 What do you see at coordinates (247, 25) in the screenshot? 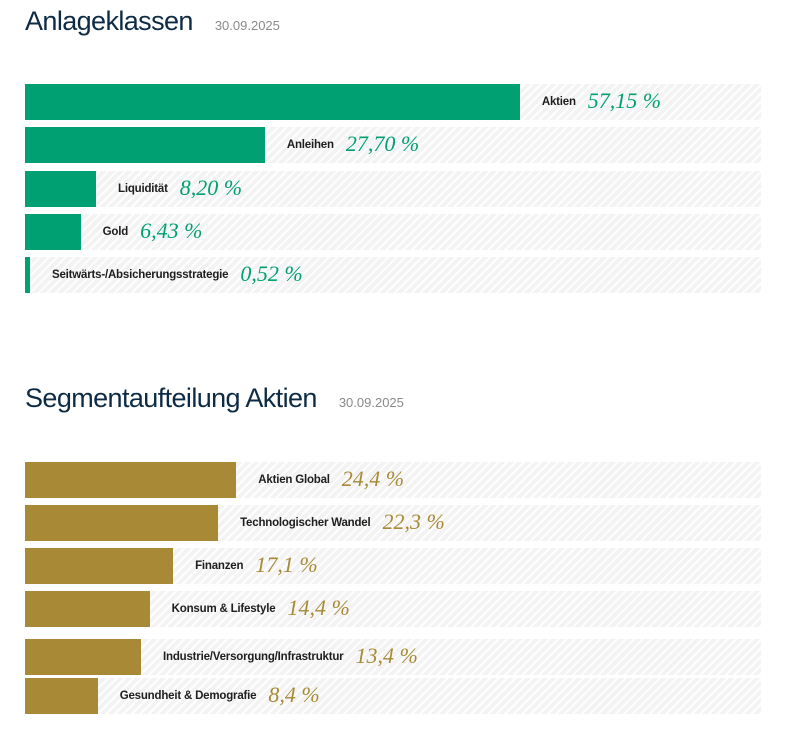
I see `asset-classes-date: 30.09.2025` at bounding box center [247, 25].